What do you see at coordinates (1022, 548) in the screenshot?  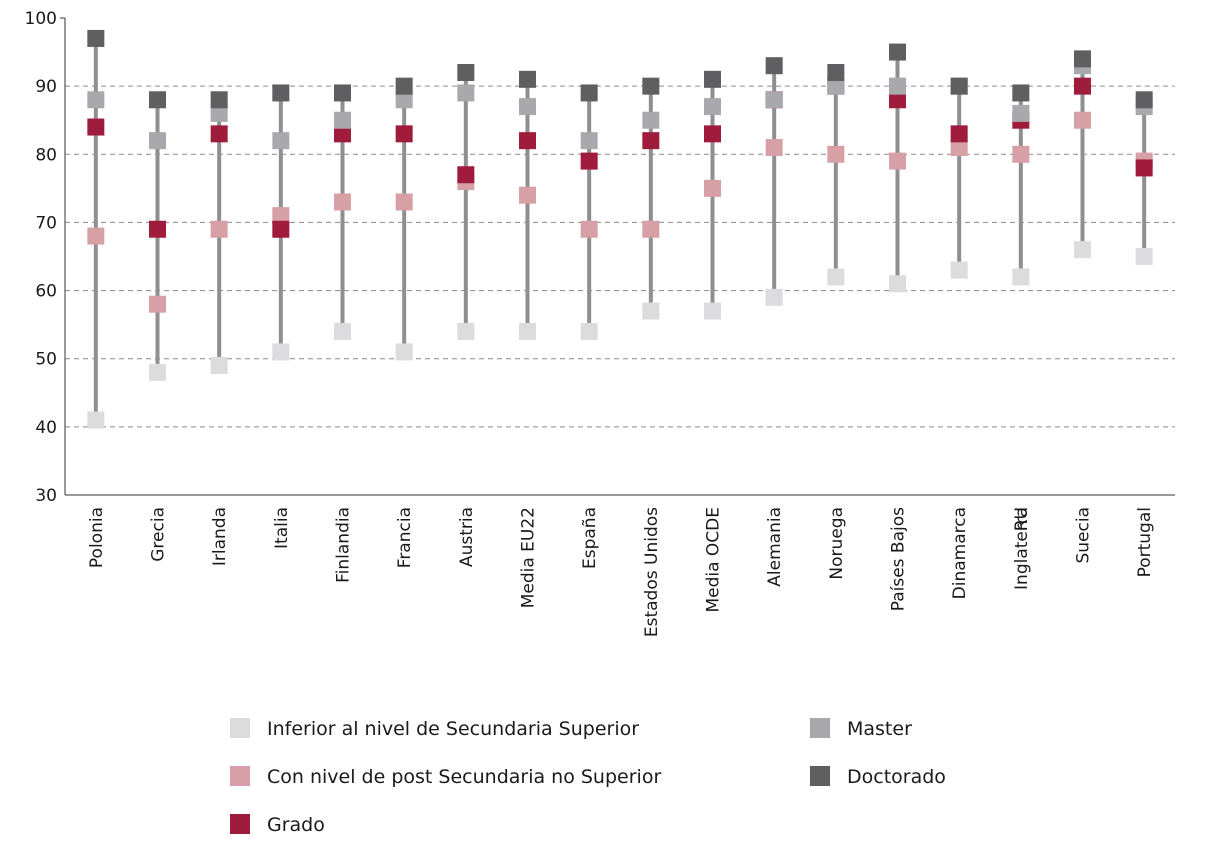 I see `x-tick-label-inglaterra: Inglaterra` at bounding box center [1022, 548].